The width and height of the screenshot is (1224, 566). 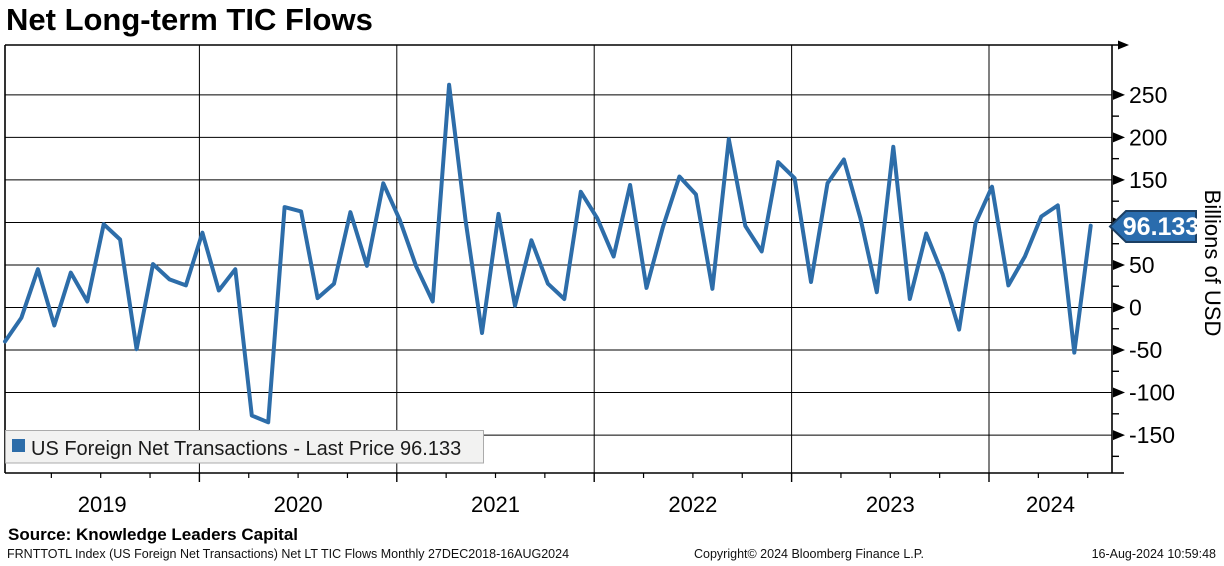 I want to click on x-year-label: 2024, so click(x=1050, y=504).